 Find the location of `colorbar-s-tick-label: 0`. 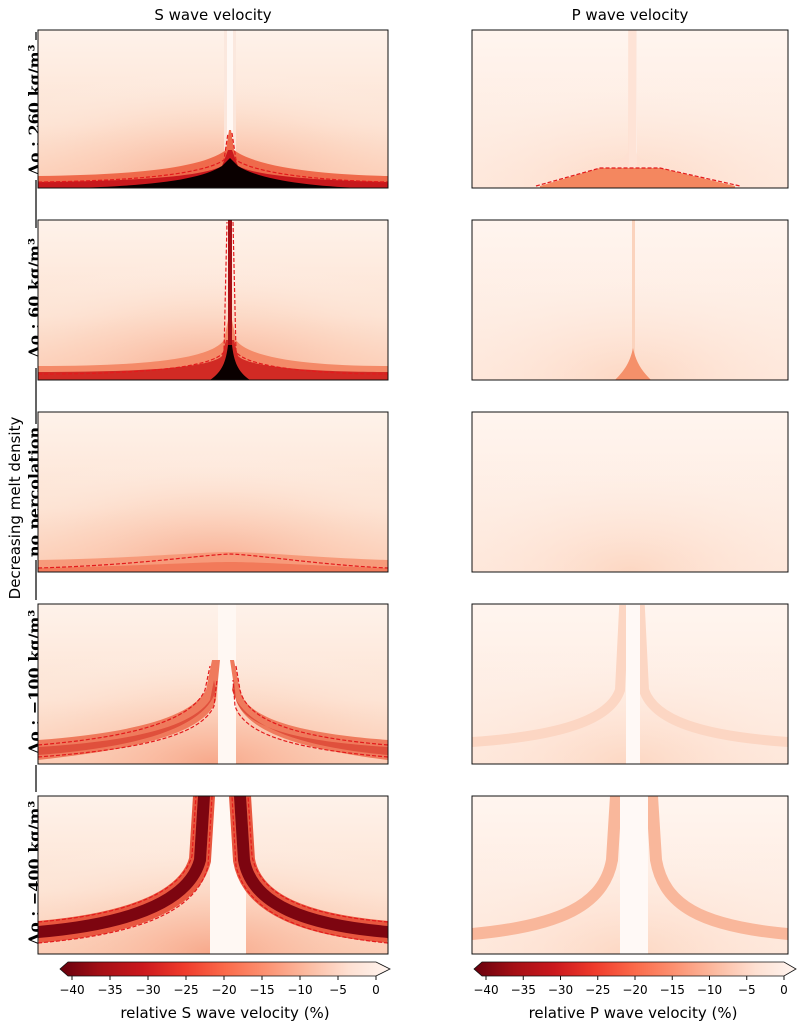

colorbar-s-tick-label: 0 is located at coordinates (376, 990).